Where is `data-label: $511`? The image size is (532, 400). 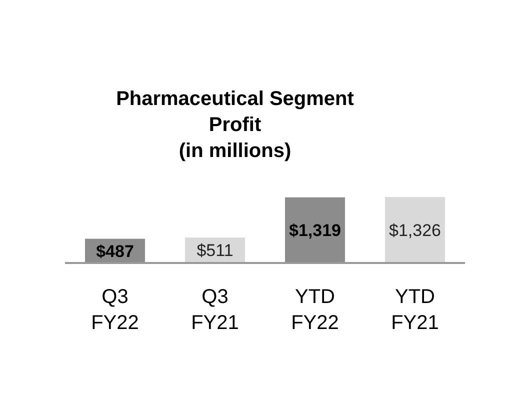
data-label: $511 is located at coordinates (215, 250).